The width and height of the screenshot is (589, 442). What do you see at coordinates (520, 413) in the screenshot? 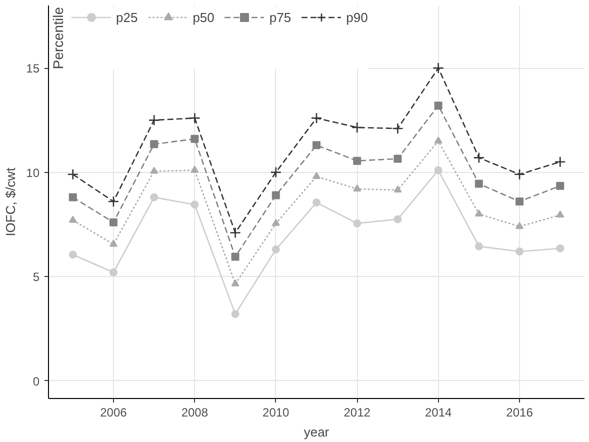
I see `x-tick-label: 2016` at bounding box center [520, 413].